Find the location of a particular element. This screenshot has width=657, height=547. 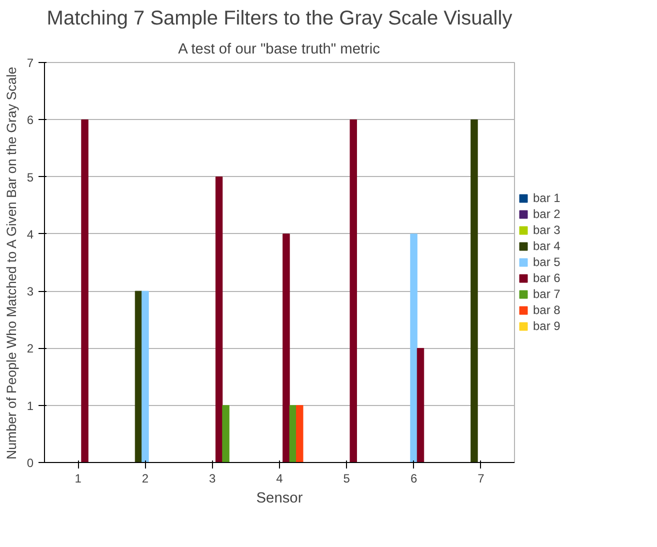

legend-label: bar 9 is located at coordinates (546, 326).